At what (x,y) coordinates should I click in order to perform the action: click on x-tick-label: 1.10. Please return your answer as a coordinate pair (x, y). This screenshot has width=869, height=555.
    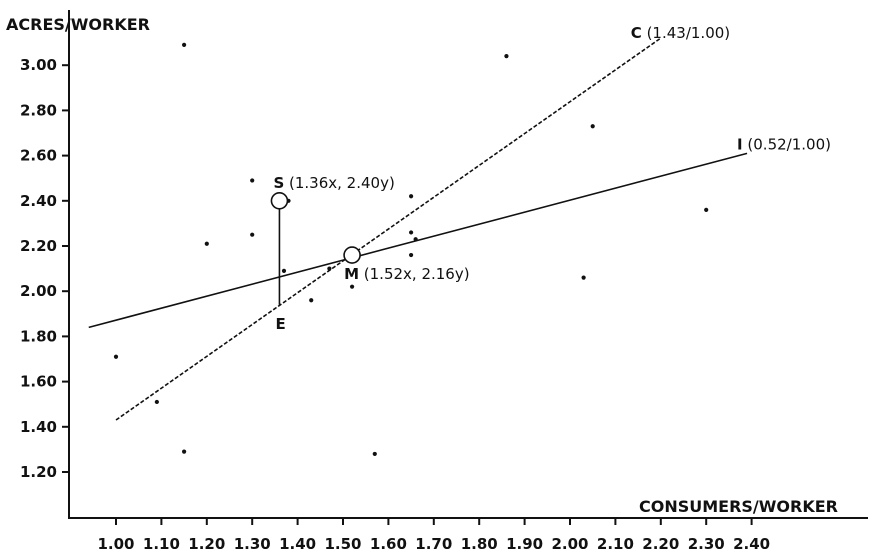
    Looking at the image, I should click on (161, 544).